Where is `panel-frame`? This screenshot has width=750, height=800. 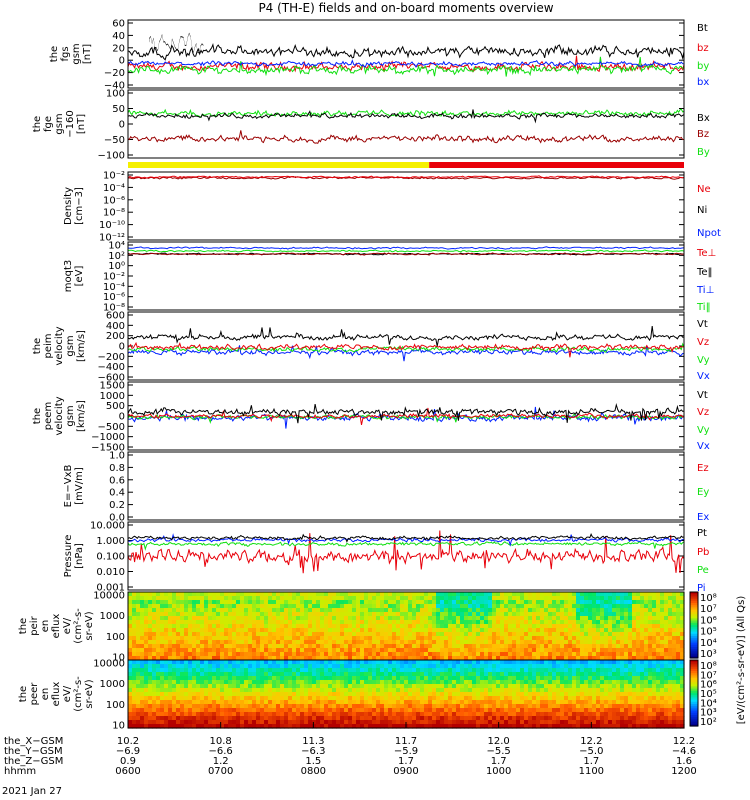 panel-frame is located at coordinates (406, 416).